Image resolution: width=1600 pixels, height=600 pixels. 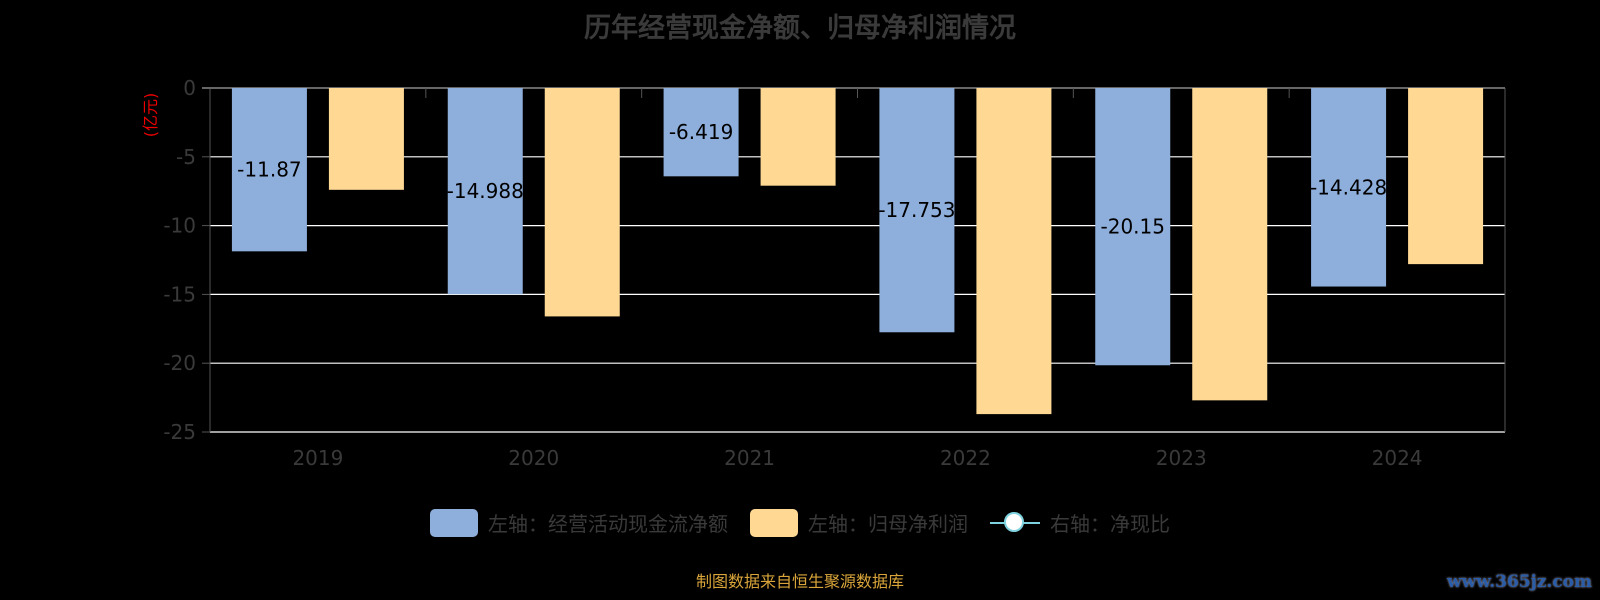 What do you see at coordinates (179, 226) in the screenshot?
I see `y-tick-label: -10` at bounding box center [179, 226].